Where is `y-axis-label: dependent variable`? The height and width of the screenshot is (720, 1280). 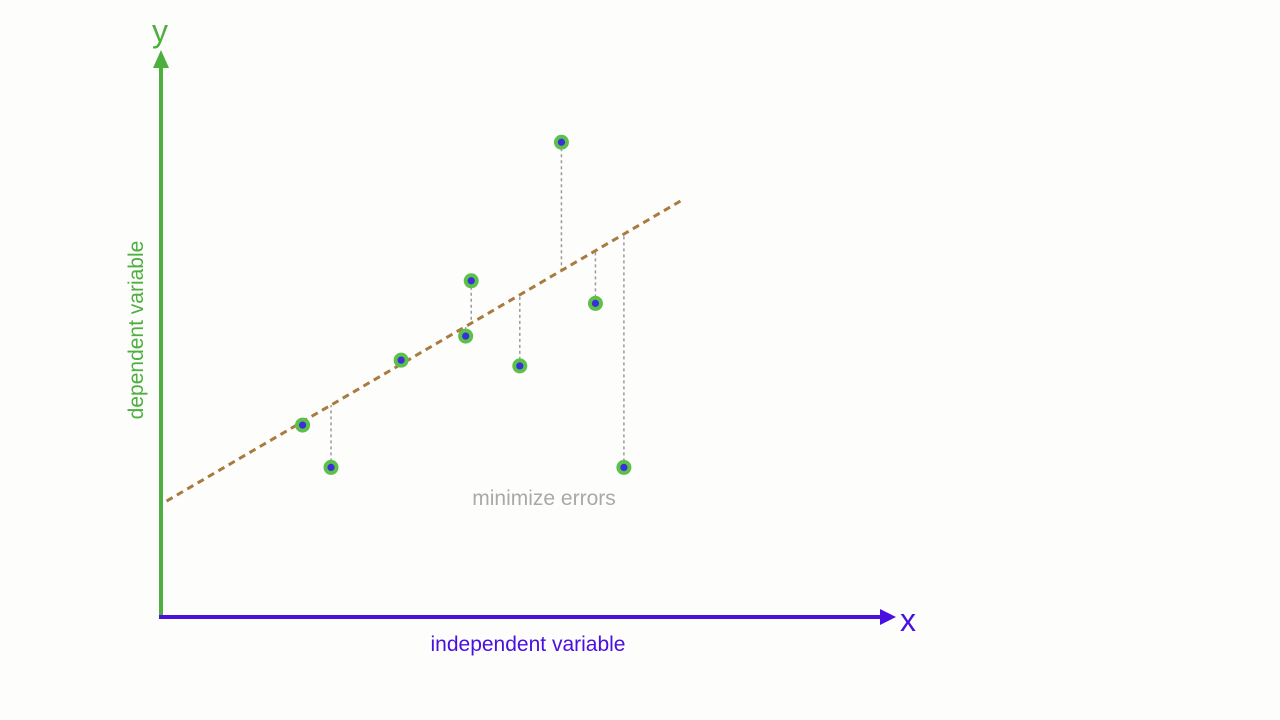 y-axis-label: dependent variable is located at coordinates (136, 330).